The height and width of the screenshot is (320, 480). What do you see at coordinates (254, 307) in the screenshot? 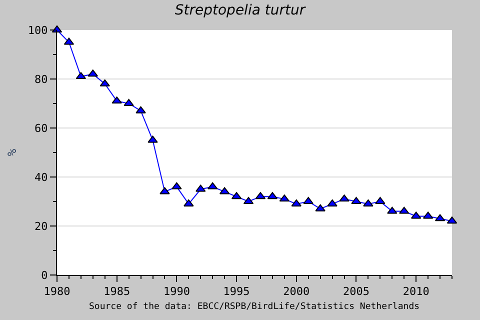
I see `source-note: Source of the data: EBCC/RSPB/BirdLife/Statistics Netherlands` at bounding box center [254, 307].